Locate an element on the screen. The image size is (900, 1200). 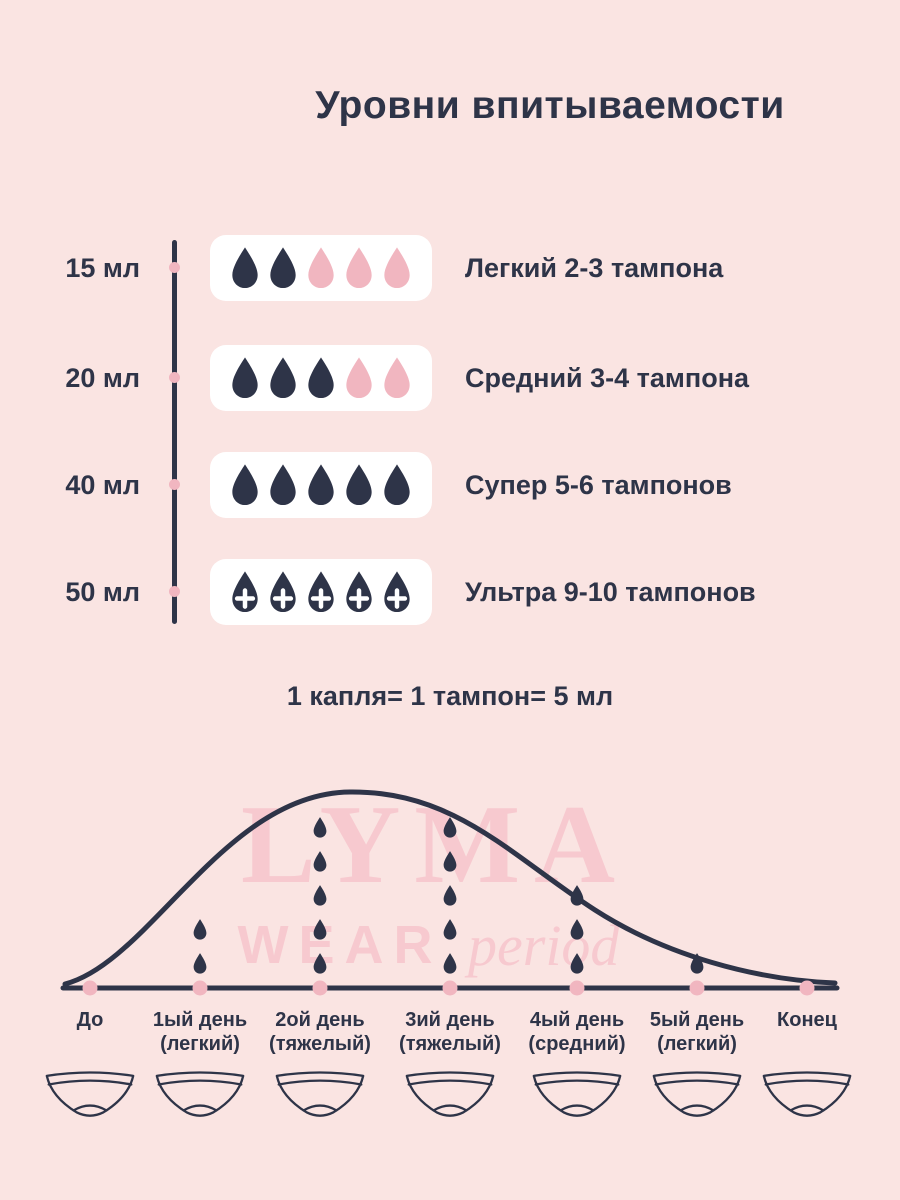
absorbency-row-light: 15 мл Легкий 2-3 тампона is located at coordinates (450, 268).